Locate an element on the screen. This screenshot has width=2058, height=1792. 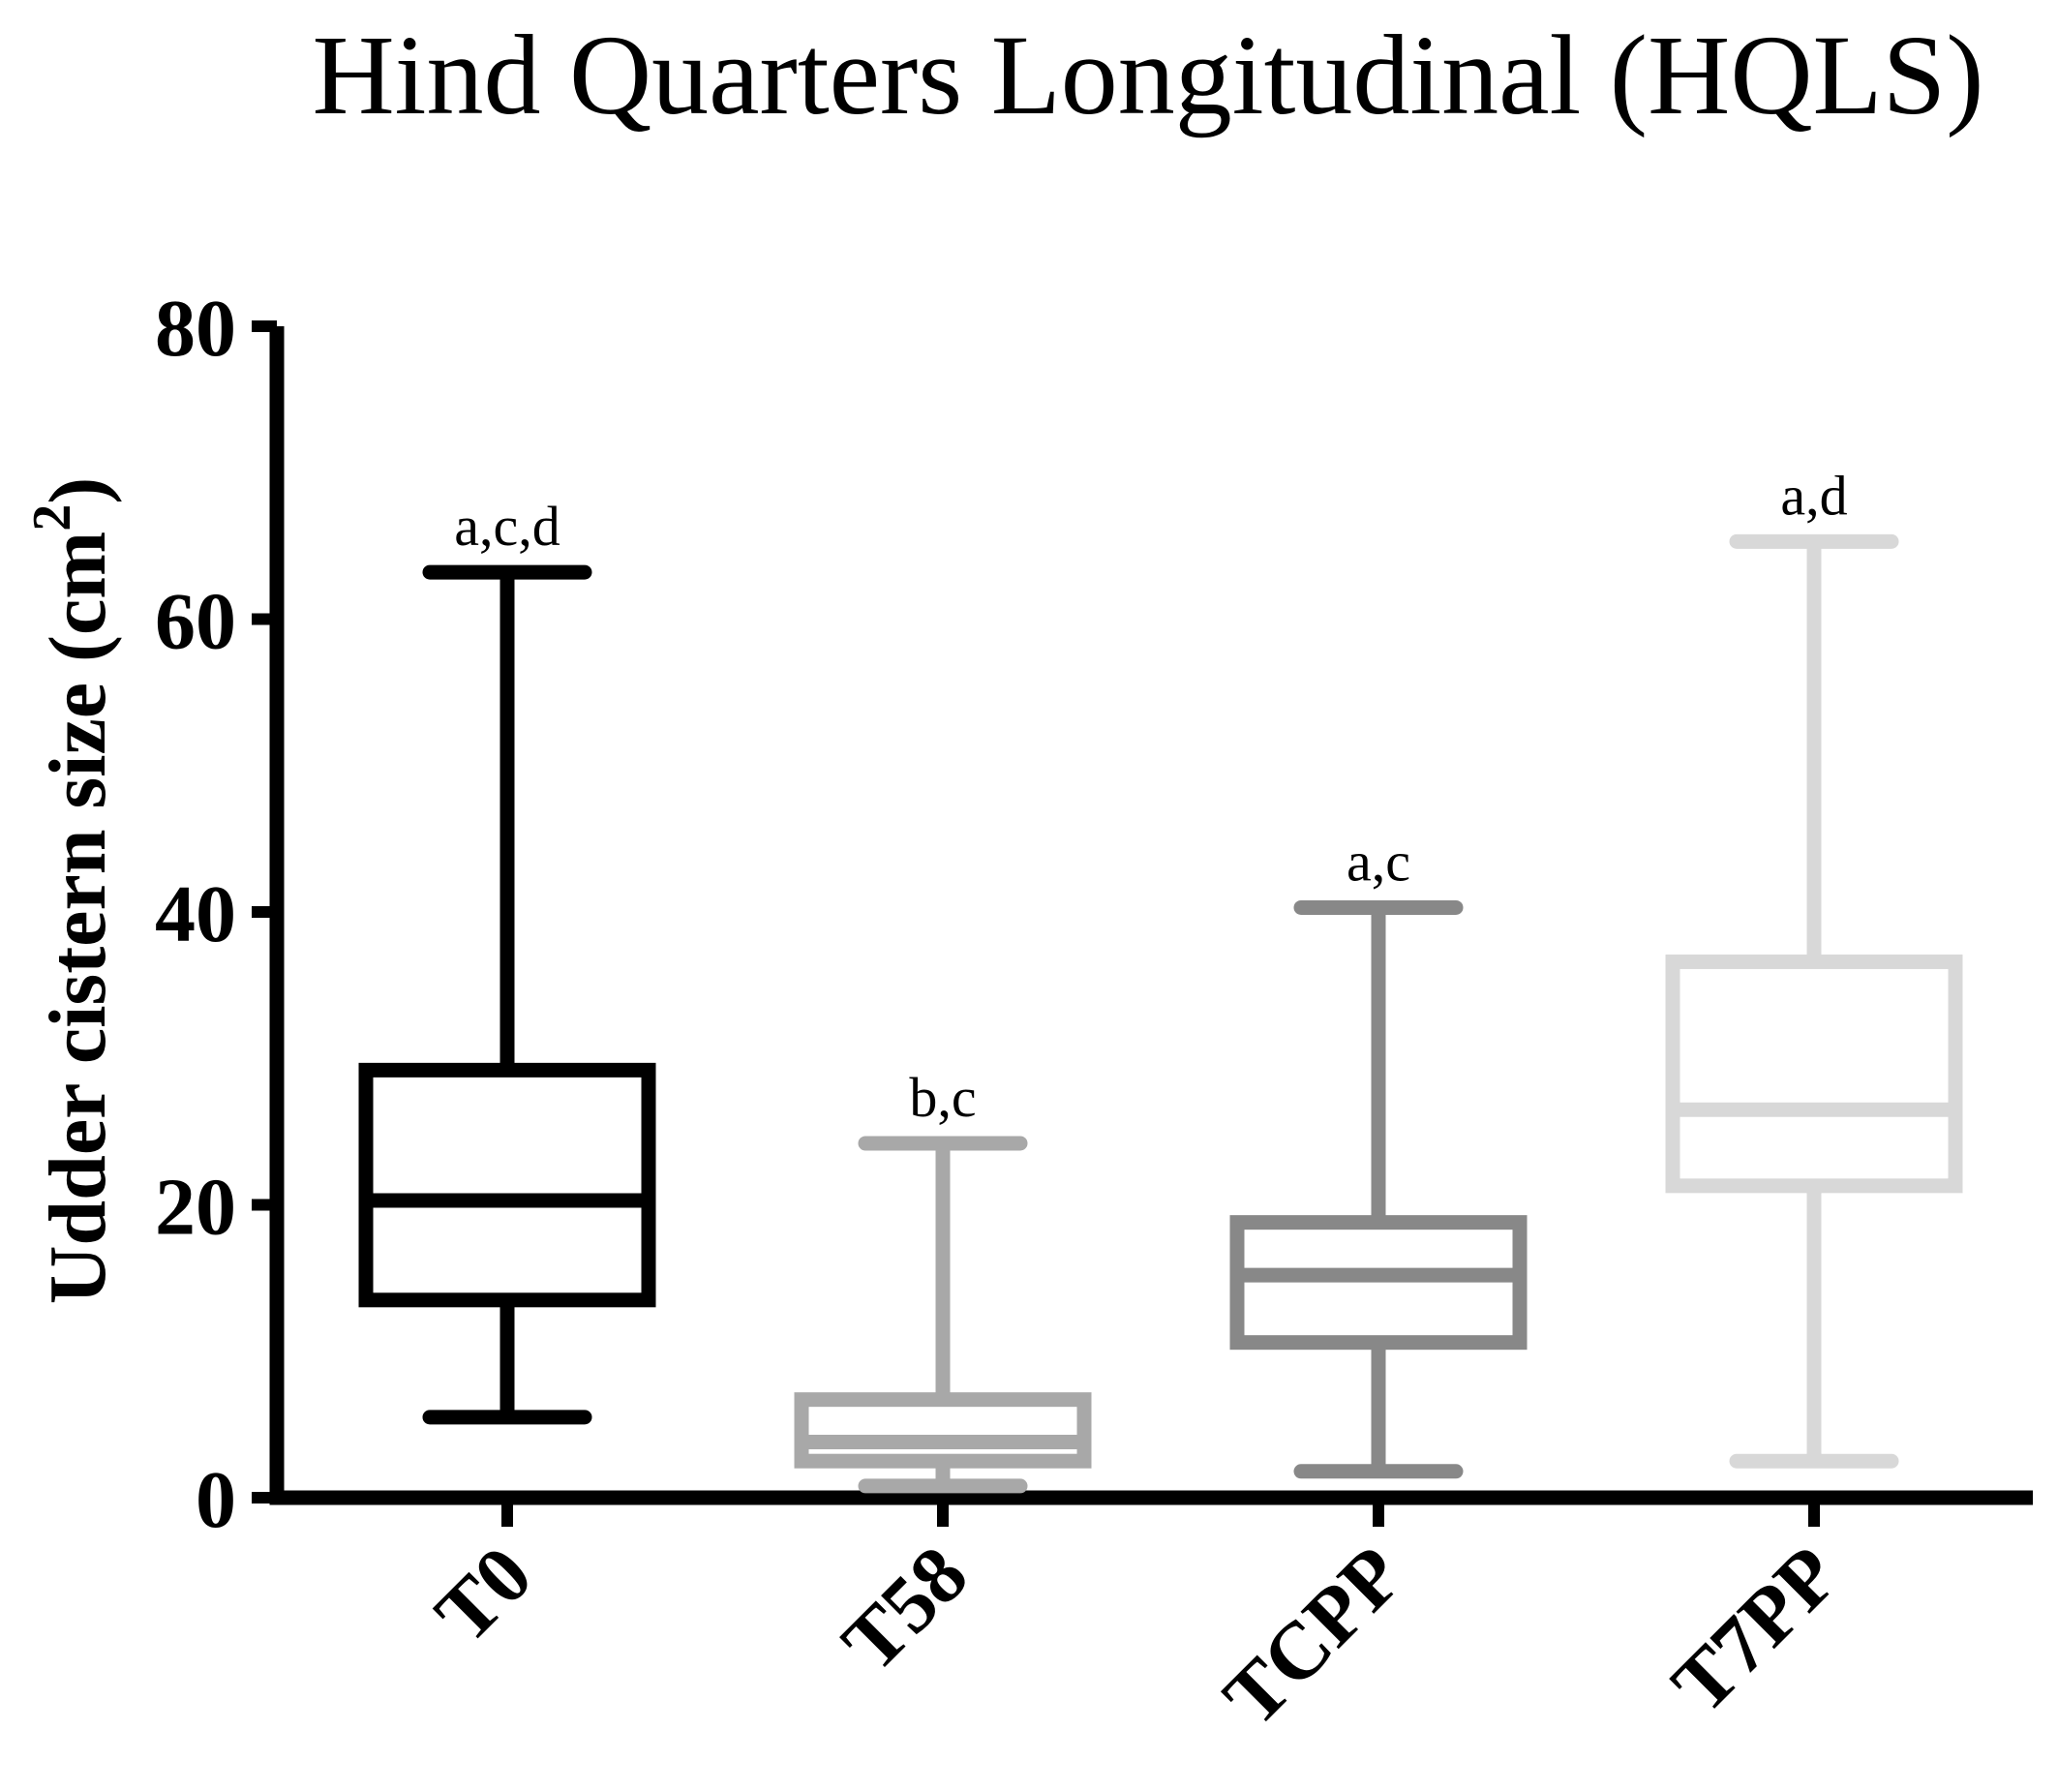
box-T7PP: a,d is located at coordinates (1814, 967).